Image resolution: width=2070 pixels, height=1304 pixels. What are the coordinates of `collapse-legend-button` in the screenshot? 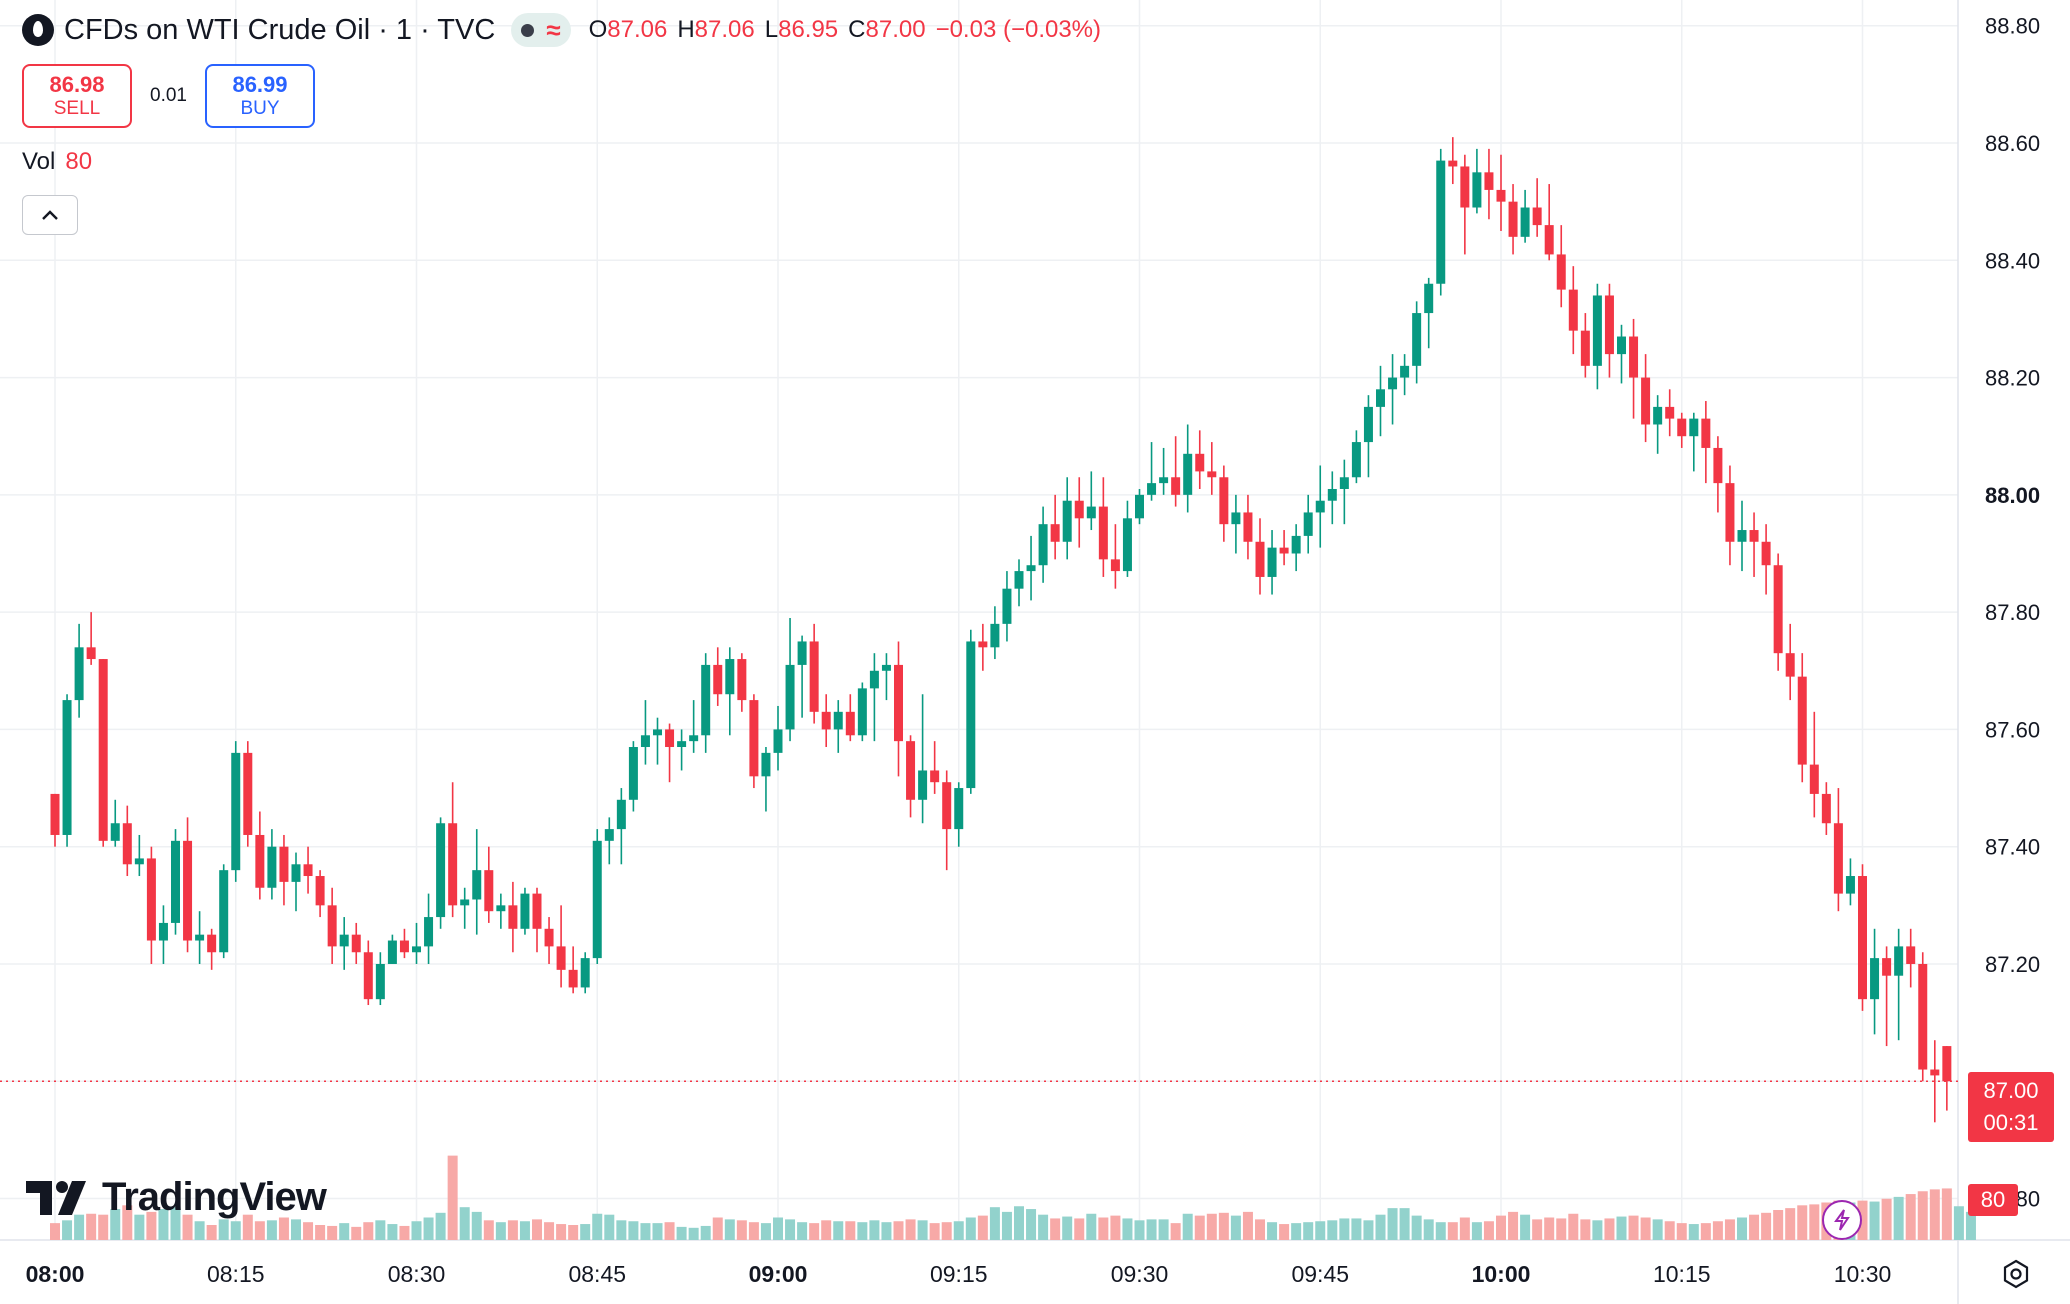 It's located at (50, 215).